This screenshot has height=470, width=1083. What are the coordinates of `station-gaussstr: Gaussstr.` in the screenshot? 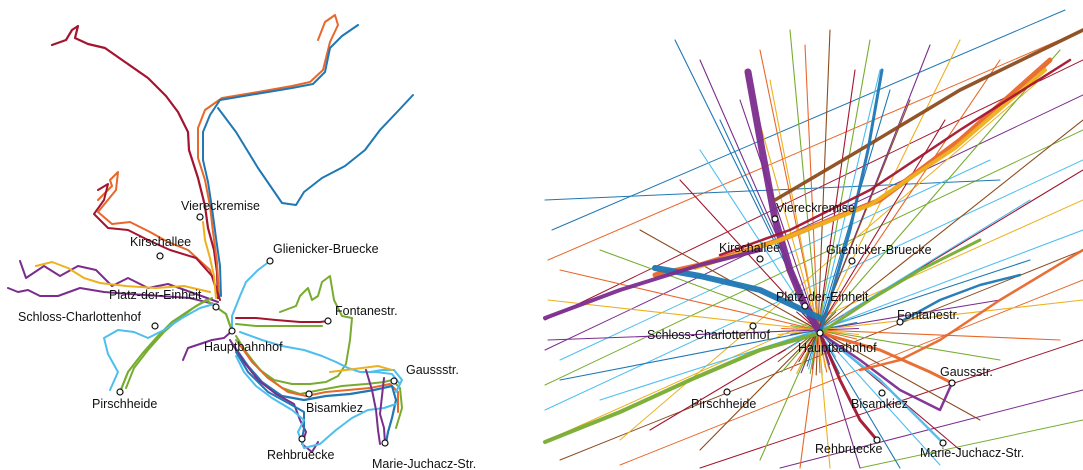 It's located at (424, 374).